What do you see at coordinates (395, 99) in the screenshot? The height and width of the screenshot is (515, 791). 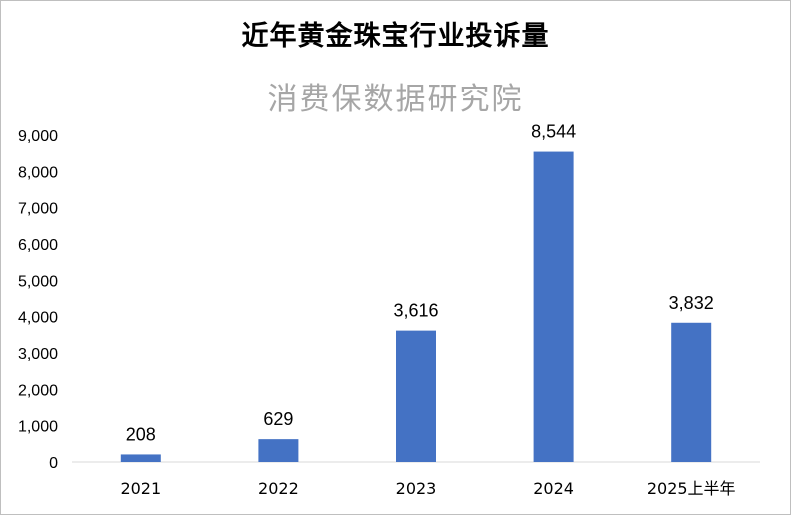 I see `chart-subtitle: 消费保数据研究院` at bounding box center [395, 99].